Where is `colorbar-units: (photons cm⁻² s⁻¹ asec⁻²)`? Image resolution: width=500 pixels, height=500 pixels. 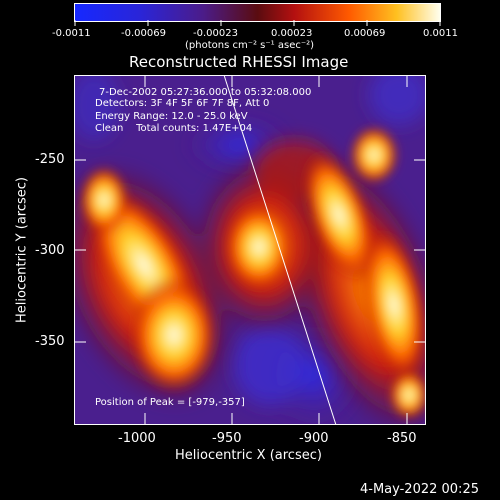
colorbar-units: (photons cm⁻² s⁻¹ asec⁻²) is located at coordinates (250, 45).